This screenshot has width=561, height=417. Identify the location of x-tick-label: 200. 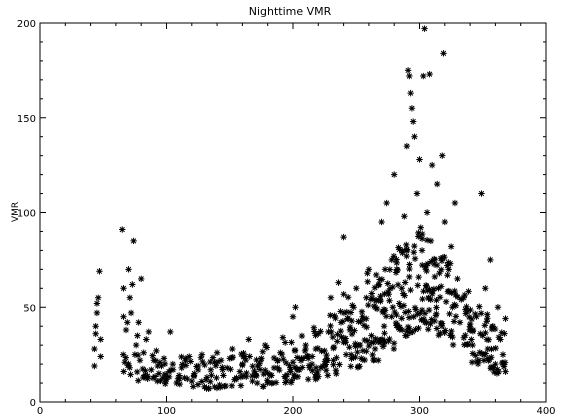
(292, 411).